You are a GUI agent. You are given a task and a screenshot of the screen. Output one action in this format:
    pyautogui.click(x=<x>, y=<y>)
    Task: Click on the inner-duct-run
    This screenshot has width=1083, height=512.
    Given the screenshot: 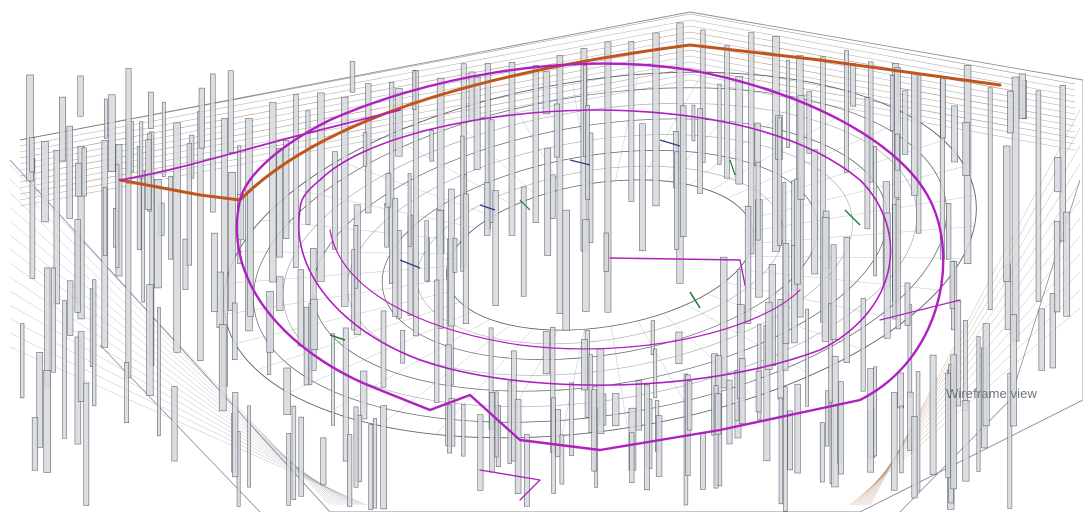 What is the action you would take?
    pyautogui.click(x=565, y=289)
    